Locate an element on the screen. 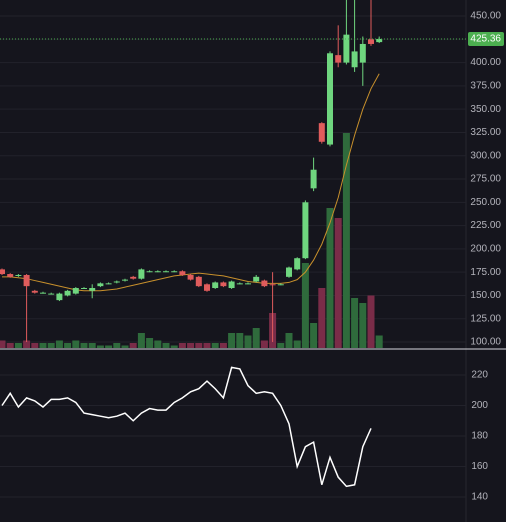 This screenshot has width=506, height=522. last-price-label: 425.36 is located at coordinates (485, 39).